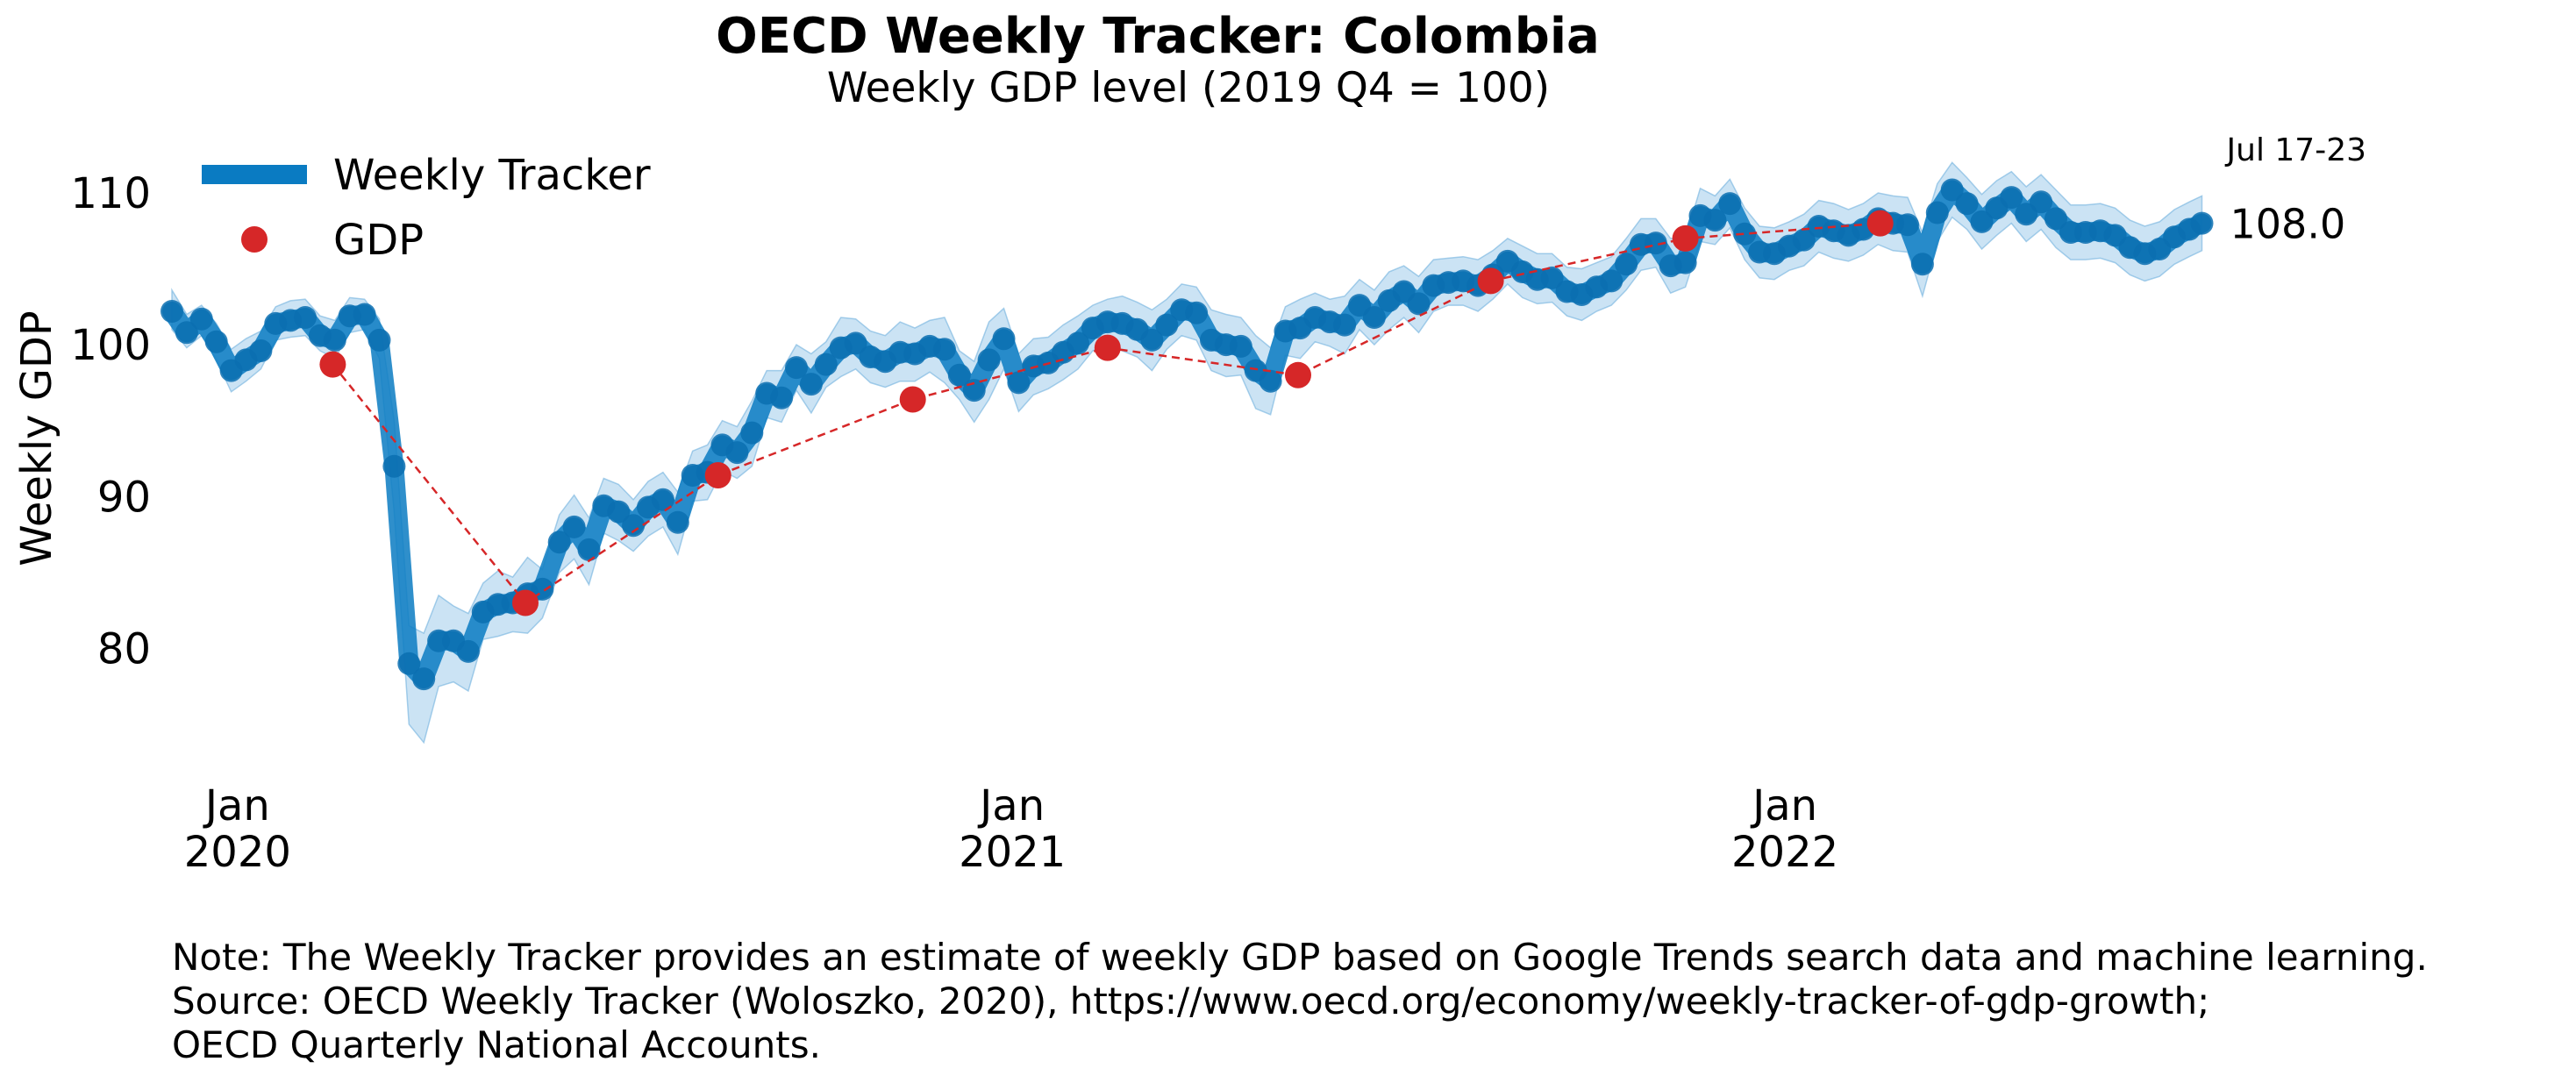 Image resolution: width=2576 pixels, height=1083 pixels. Describe the element at coordinates (111, 193) in the screenshot. I see `y-tick-label: 110` at that location.